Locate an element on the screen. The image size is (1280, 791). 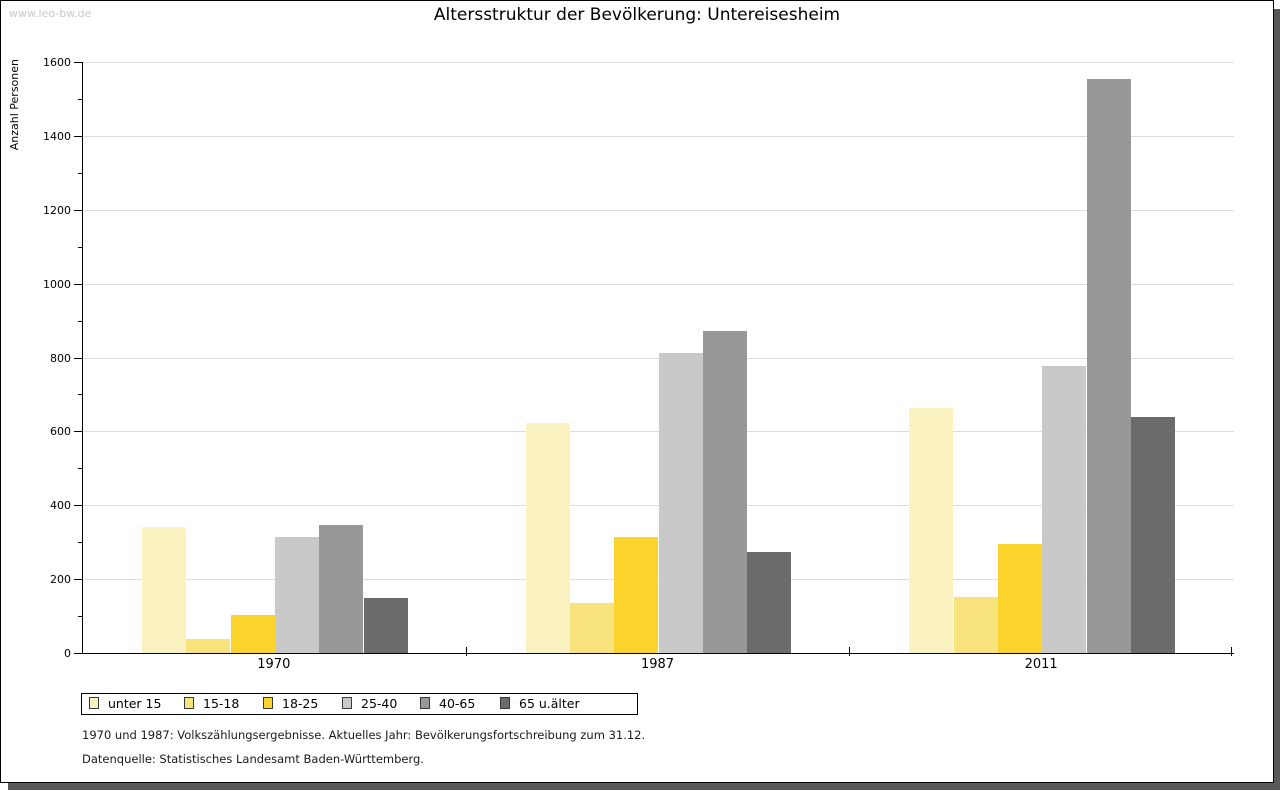
bar-unter-15-1970 is located at coordinates (164, 590).